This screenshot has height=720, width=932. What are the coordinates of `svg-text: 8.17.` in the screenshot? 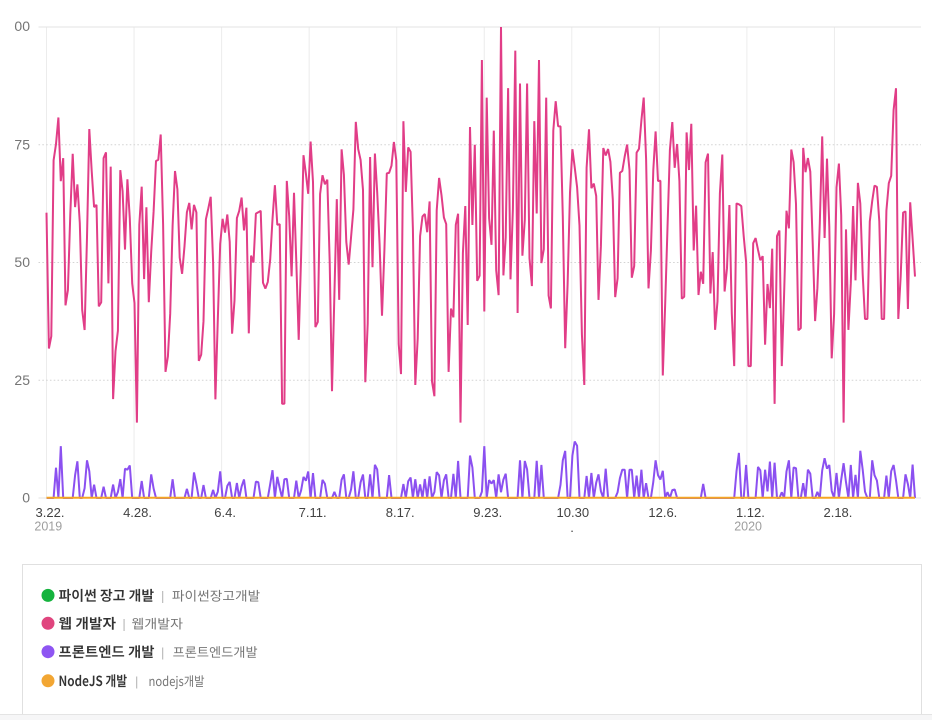 It's located at (400, 512).